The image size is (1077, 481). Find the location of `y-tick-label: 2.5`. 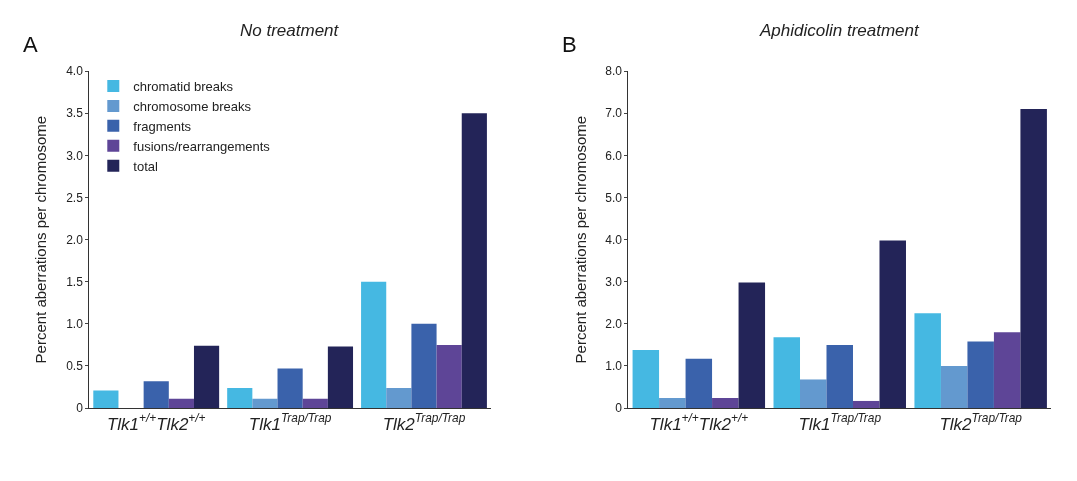

y-tick-label: 2.5 is located at coordinates (75, 197).